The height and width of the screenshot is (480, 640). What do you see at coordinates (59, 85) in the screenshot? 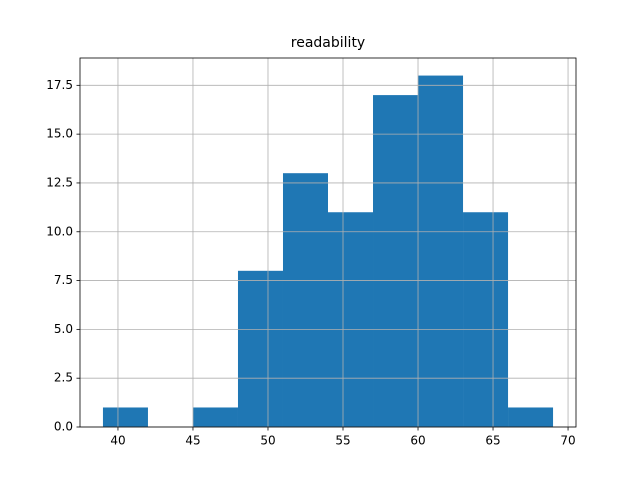
I see `y-tick-label: 17.5` at bounding box center [59, 85].